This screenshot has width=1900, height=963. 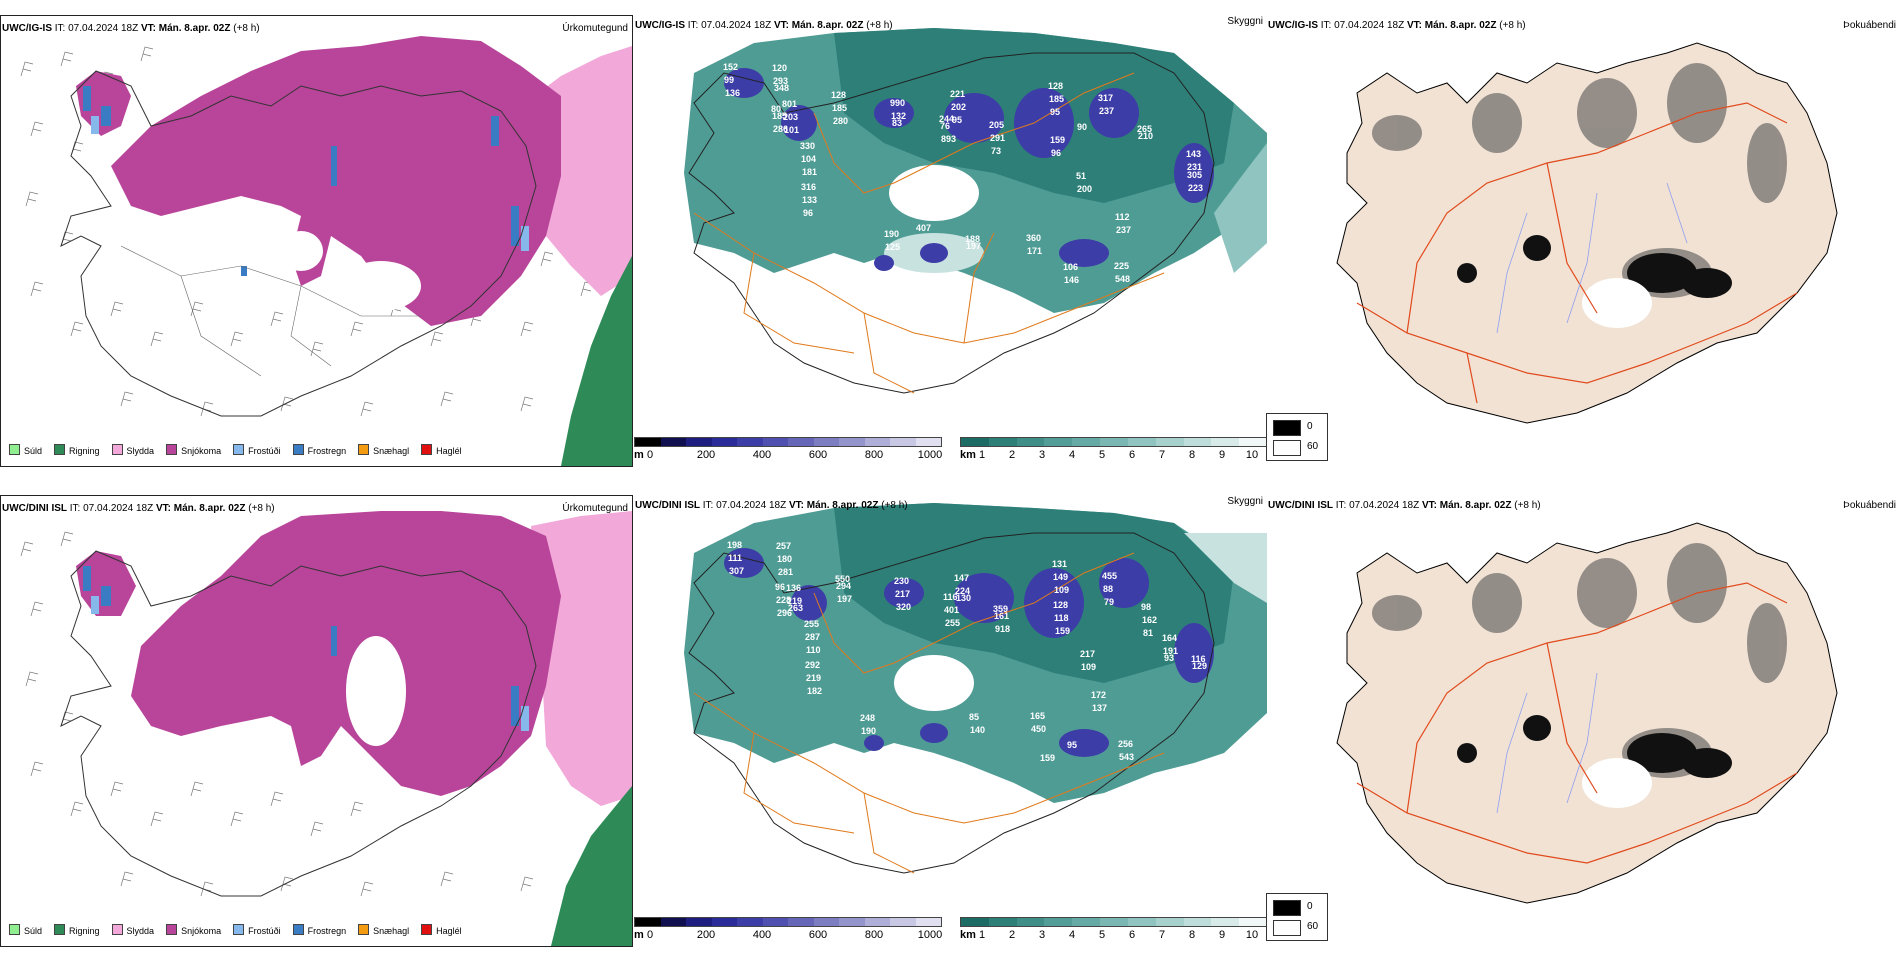 I want to click on elevation-label: 217, so click(x=902, y=594).